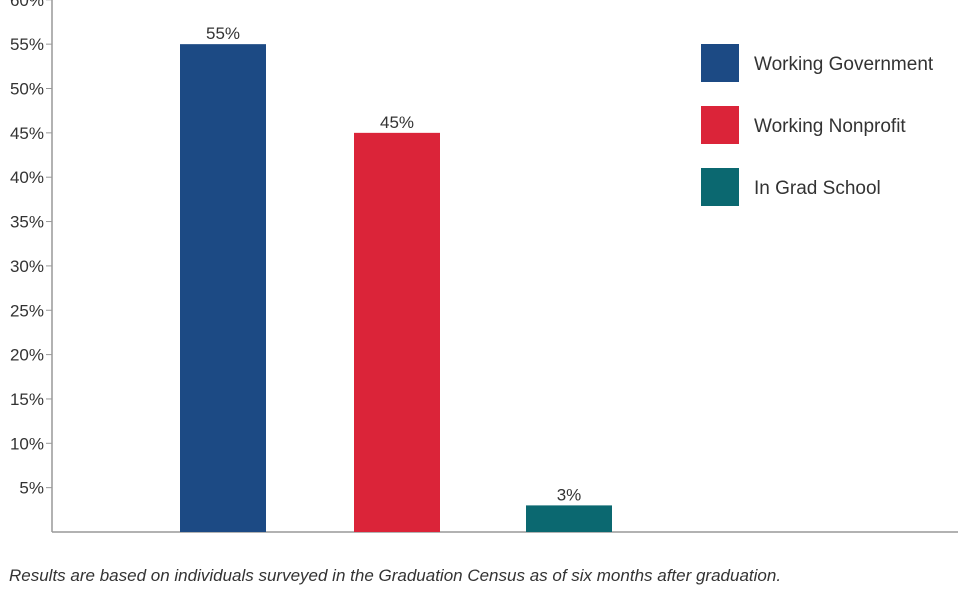 The width and height of the screenshot is (960, 589). I want to click on y-tick-label: 35%, so click(27, 222).